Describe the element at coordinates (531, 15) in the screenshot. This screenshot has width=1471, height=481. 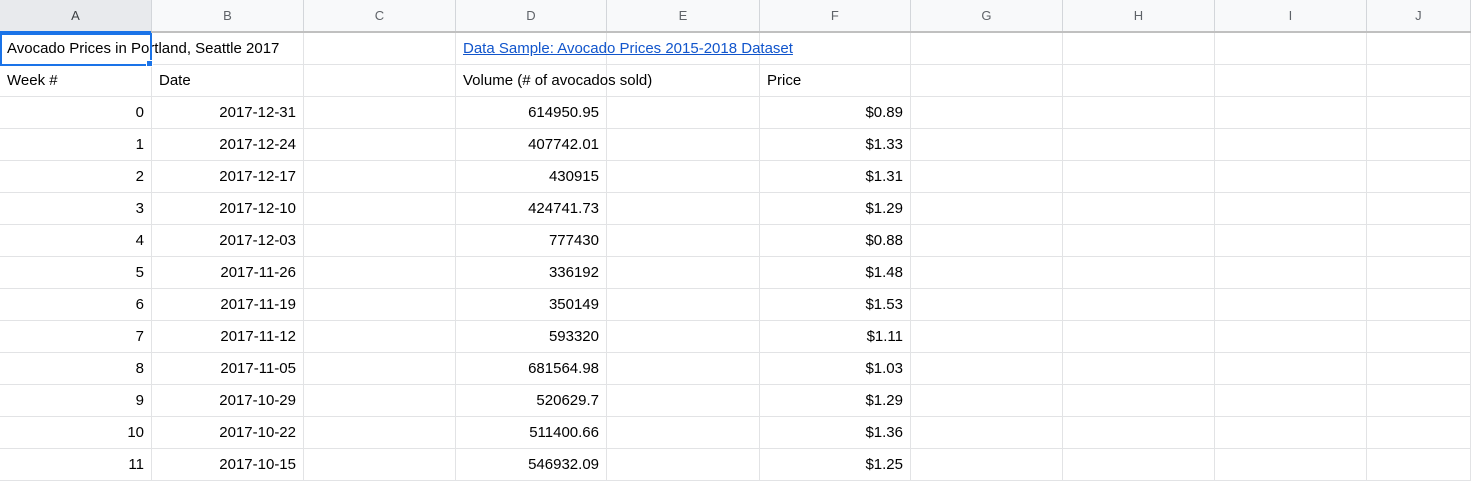
I see `column-header-d: D` at that location.